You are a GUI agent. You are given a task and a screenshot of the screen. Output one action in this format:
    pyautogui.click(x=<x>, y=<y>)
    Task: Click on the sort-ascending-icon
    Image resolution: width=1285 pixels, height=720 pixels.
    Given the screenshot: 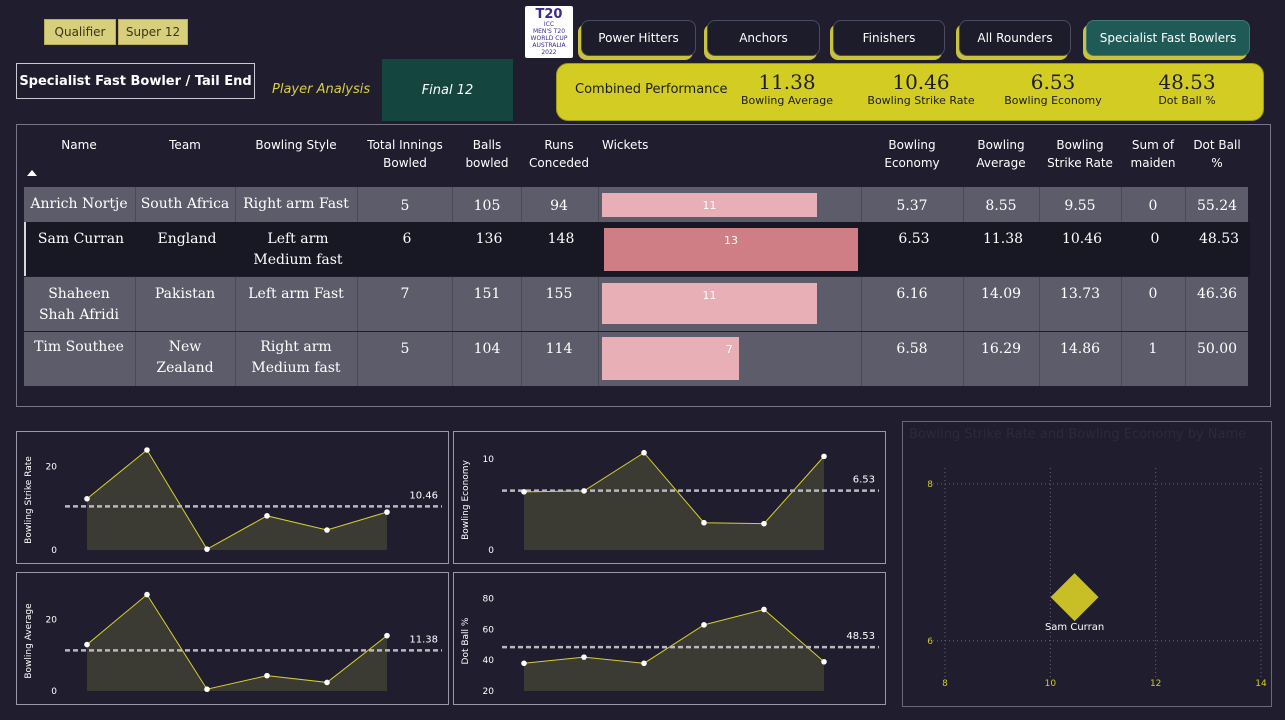 What is the action you would take?
    pyautogui.click(x=32, y=173)
    